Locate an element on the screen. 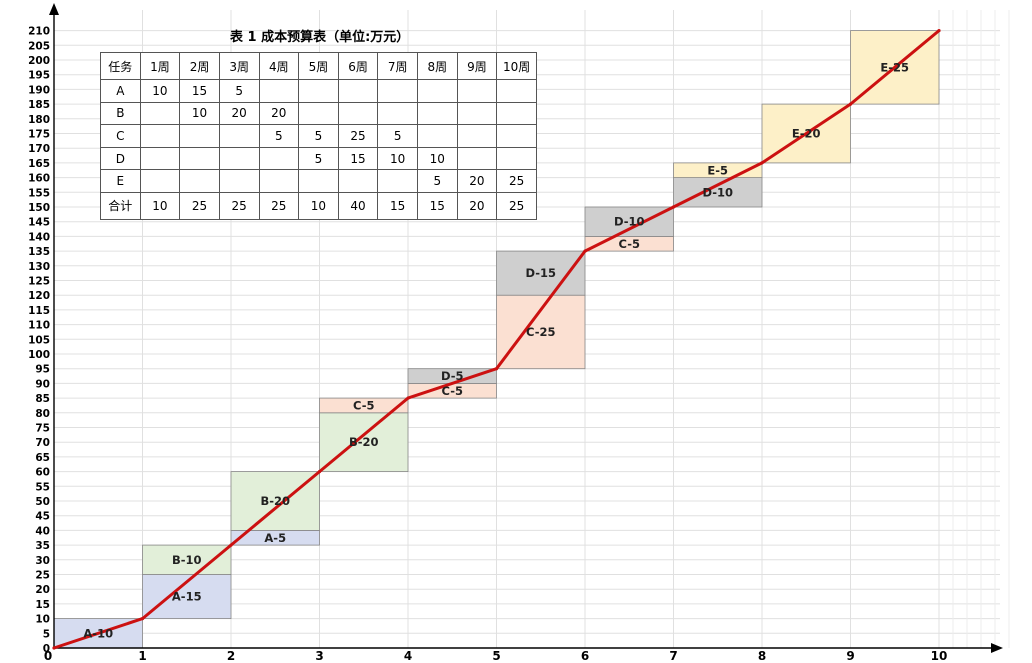  y-tick-label: 20 is located at coordinates (42, 590).